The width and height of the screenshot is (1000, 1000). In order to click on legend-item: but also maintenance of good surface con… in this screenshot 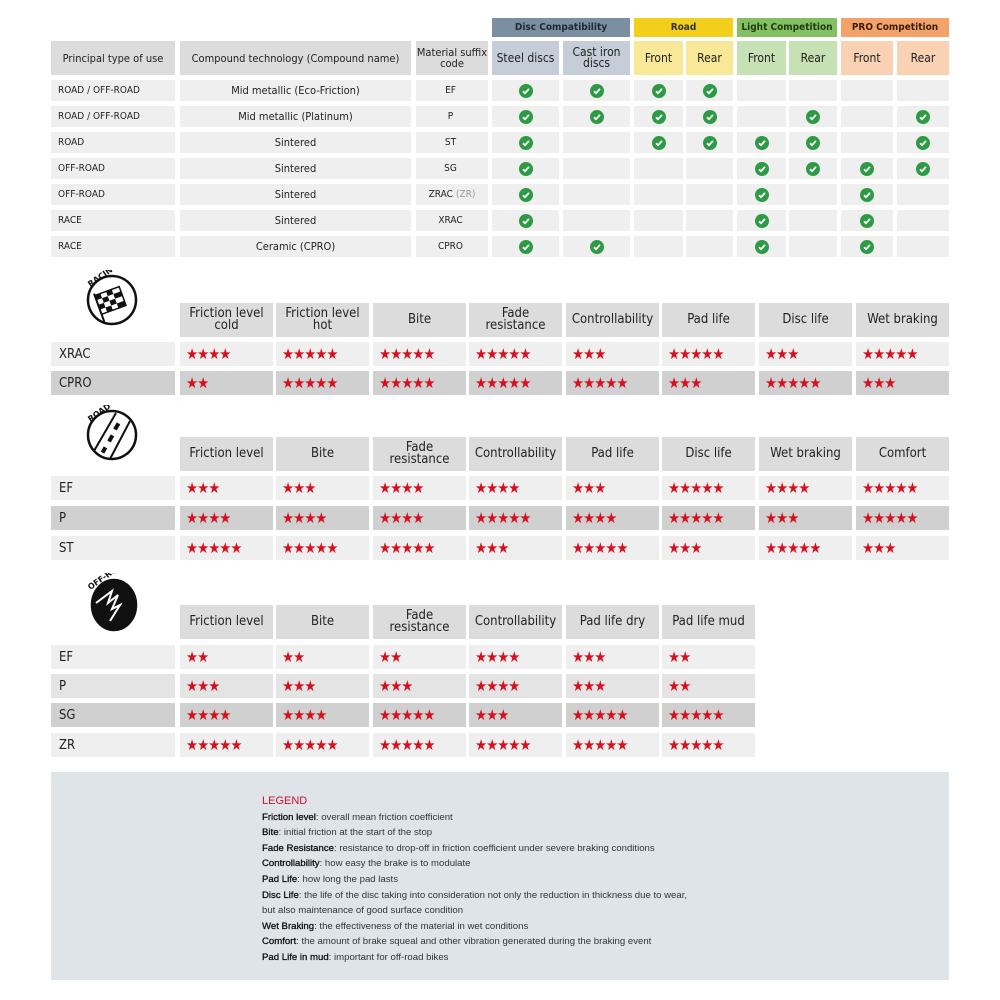, I will do `click(474, 911)`.